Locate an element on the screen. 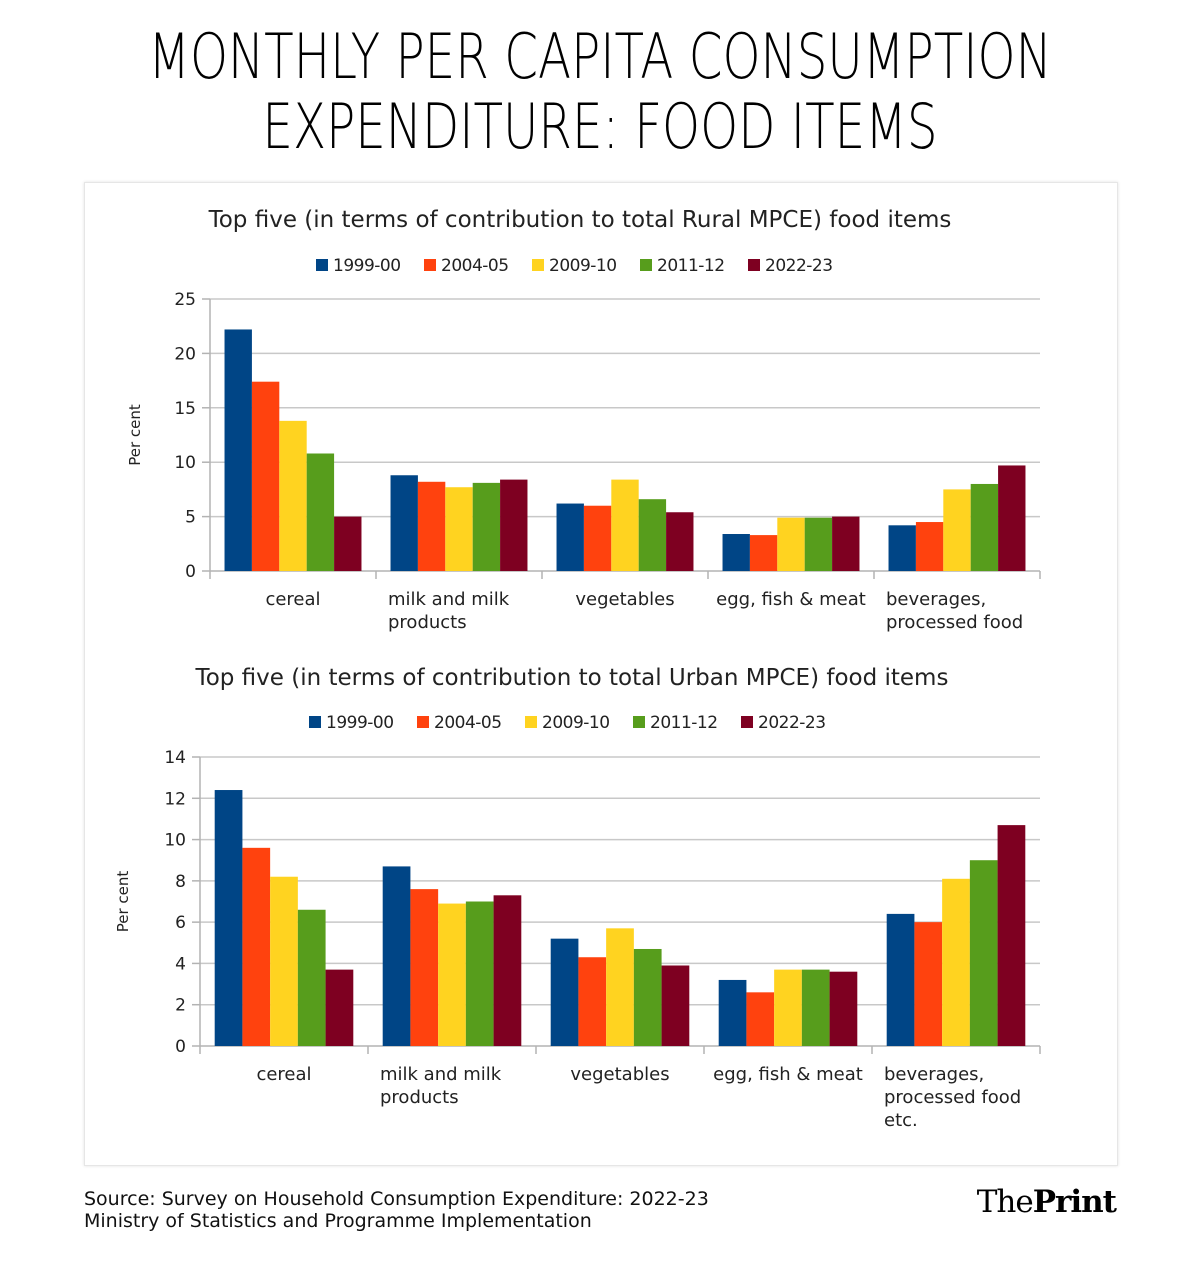 This screenshot has width=1200, height=1263. legend-label: 2022-23 is located at coordinates (799, 266).